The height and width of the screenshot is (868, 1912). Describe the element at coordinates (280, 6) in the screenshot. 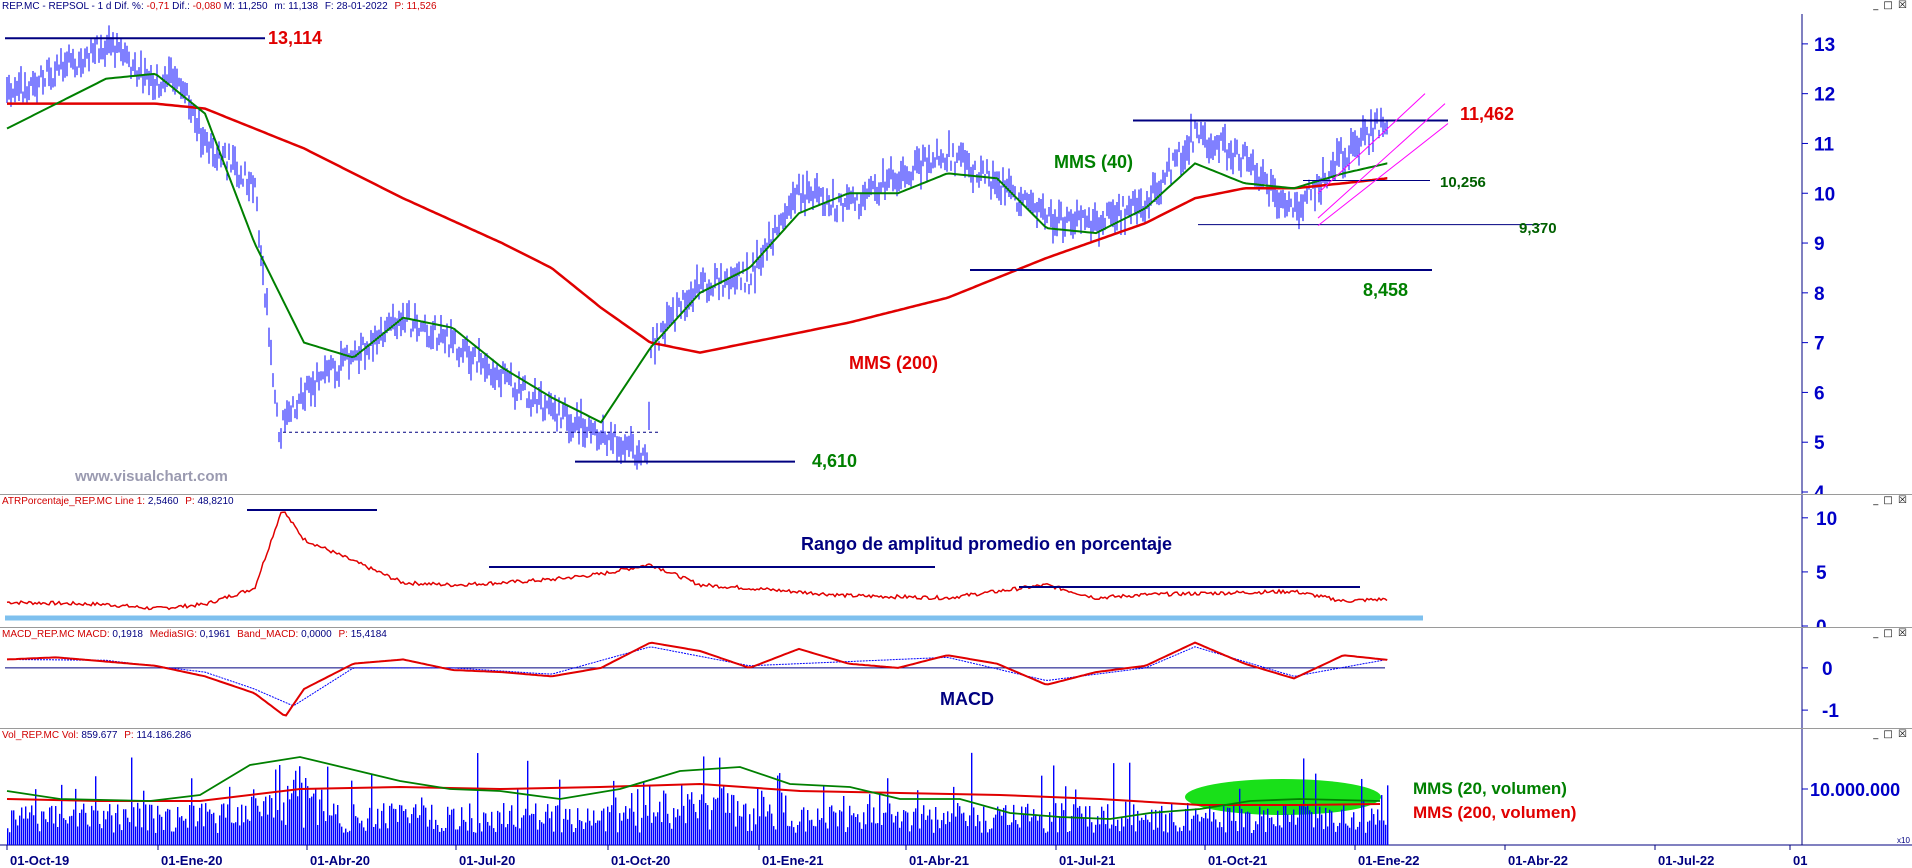

I see `min-label: m:` at that location.